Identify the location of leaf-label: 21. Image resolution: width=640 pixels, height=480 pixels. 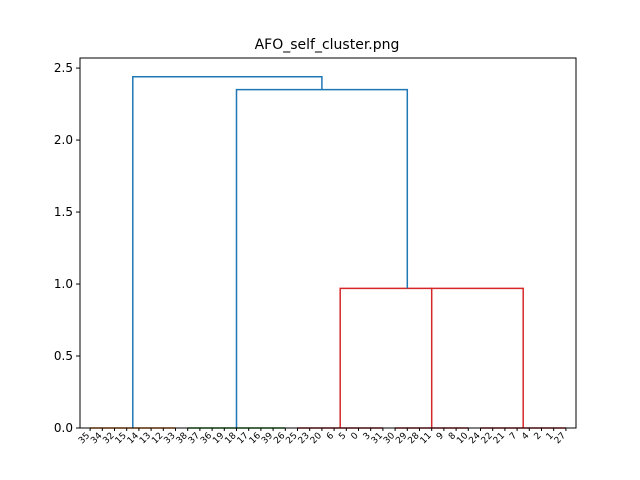
(499, 438).